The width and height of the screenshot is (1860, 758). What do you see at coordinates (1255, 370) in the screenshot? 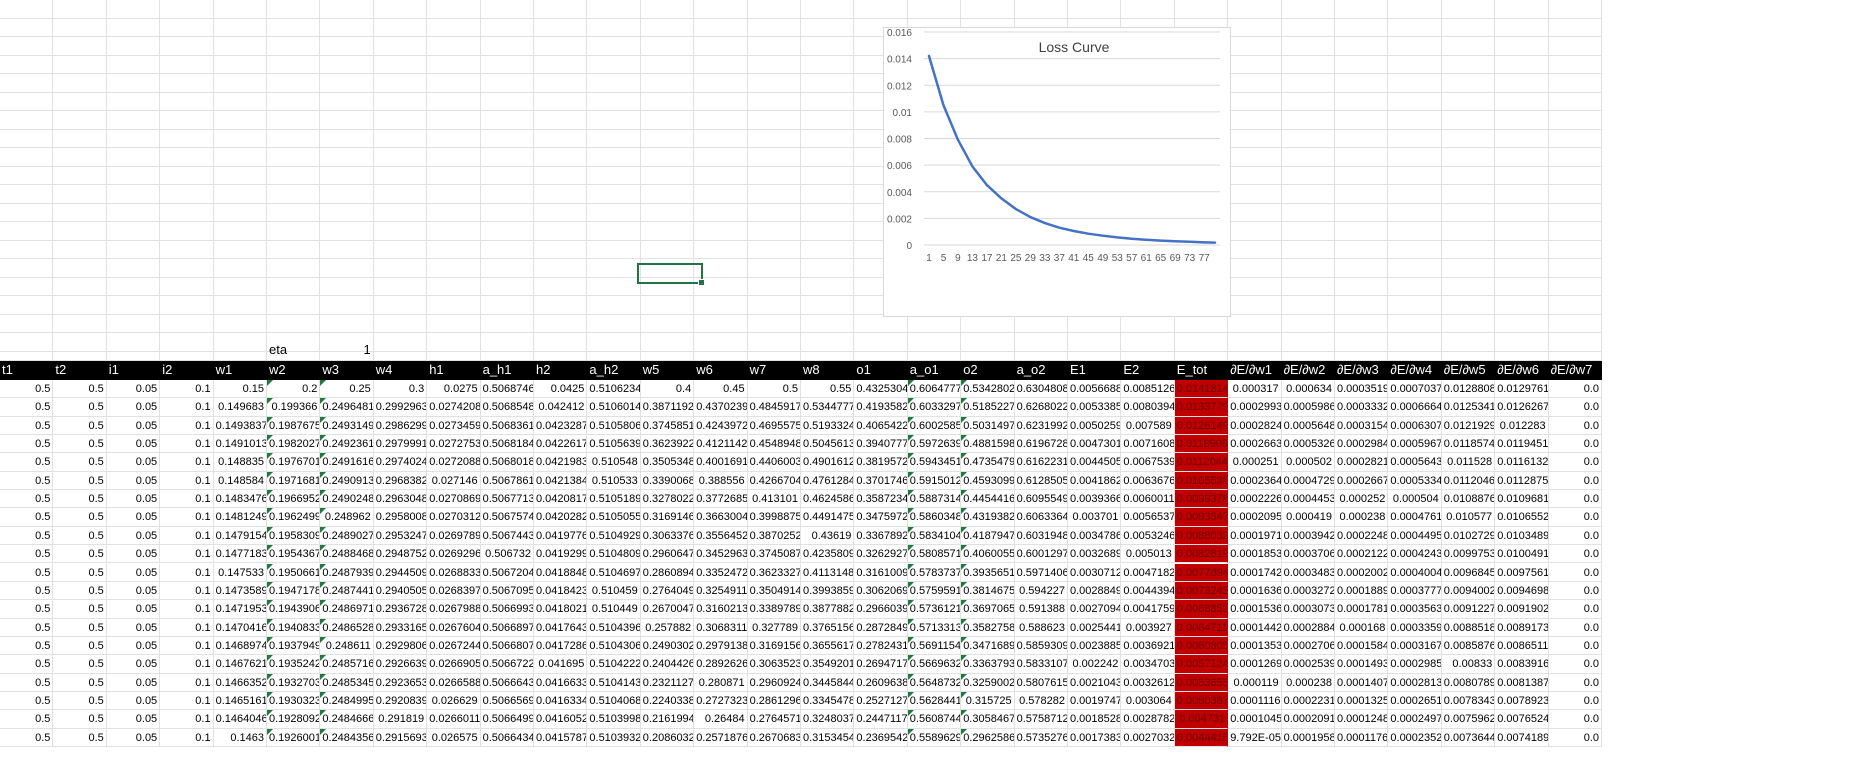
I see `column-header: ∂E/∂w1` at bounding box center [1255, 370].